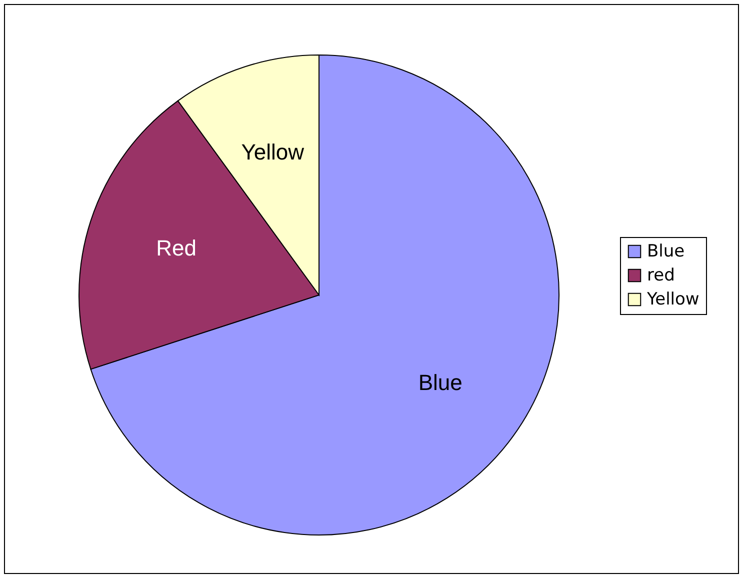 This screenshot has width=745, height=582. What do you see at coordinates (176, 248) in the screenshot?
I see `data-label: Red` at bounding box center [176, 248].